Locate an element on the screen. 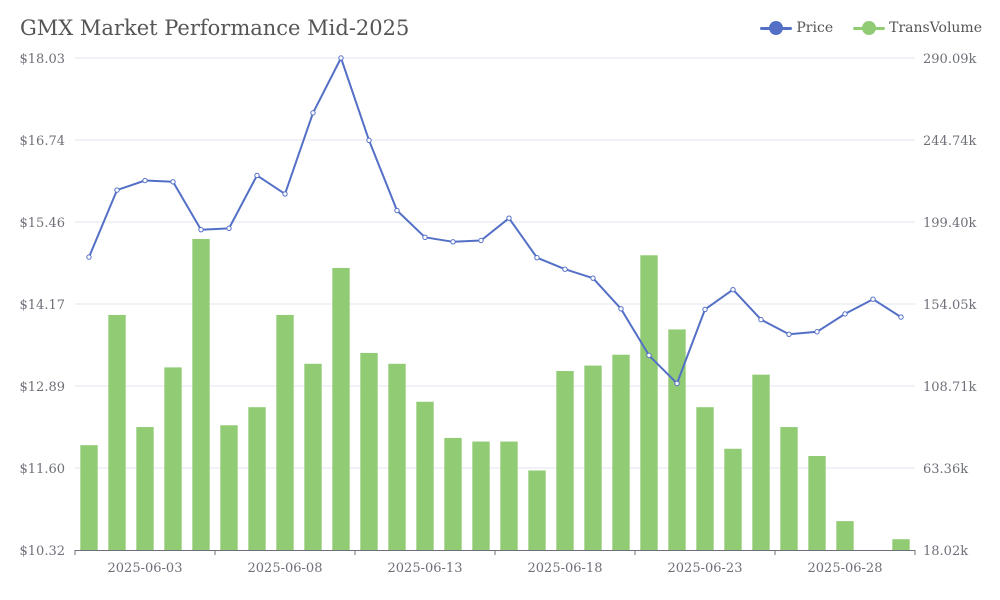 This screenshot has height=600, width=1000. y-right-tick-label: 63.36k is located at coordinates (945, 469).